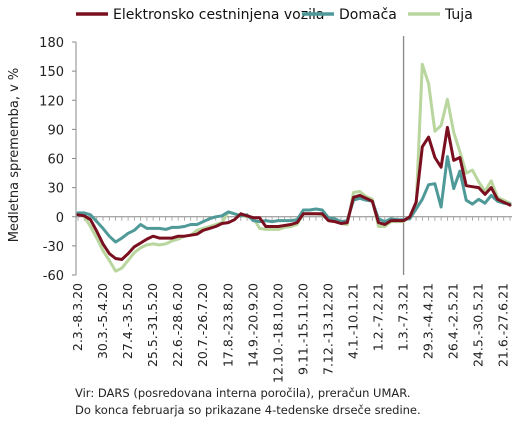 This screenshot has width=520, height=425. Describe the element at coordinates (60, 218) in the screenshot. I see `y-tick-label: 0` at that location.